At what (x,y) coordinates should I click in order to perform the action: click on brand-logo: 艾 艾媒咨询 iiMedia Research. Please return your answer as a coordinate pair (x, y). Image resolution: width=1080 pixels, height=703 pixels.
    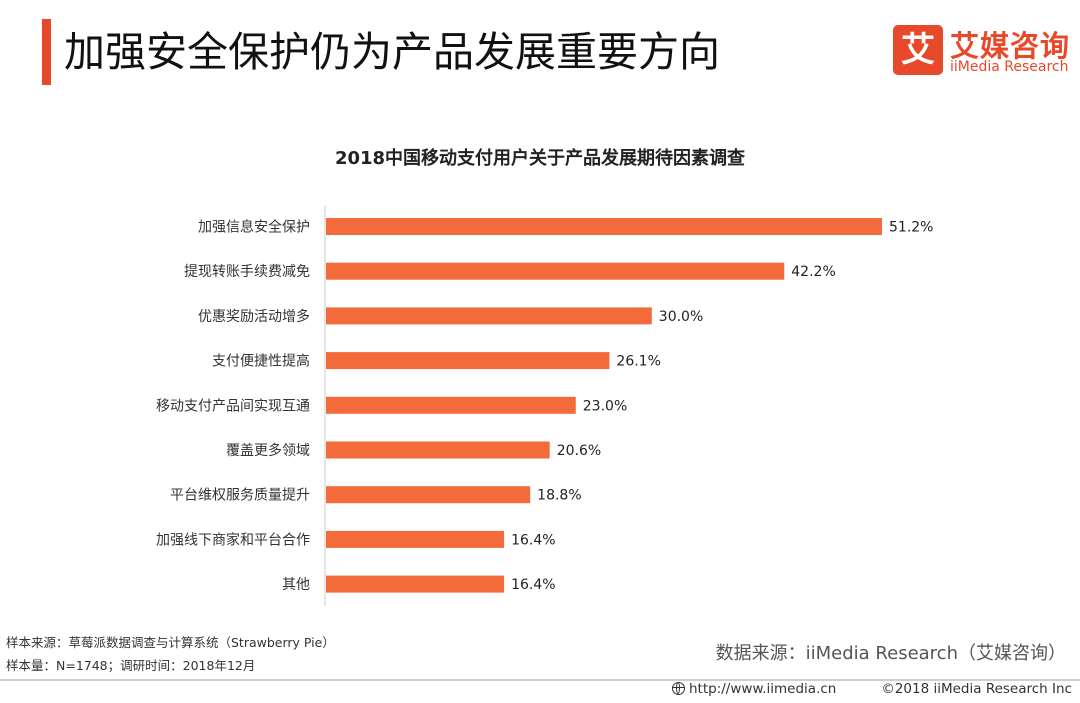
    Looking at the image, I should click on (983, 53).